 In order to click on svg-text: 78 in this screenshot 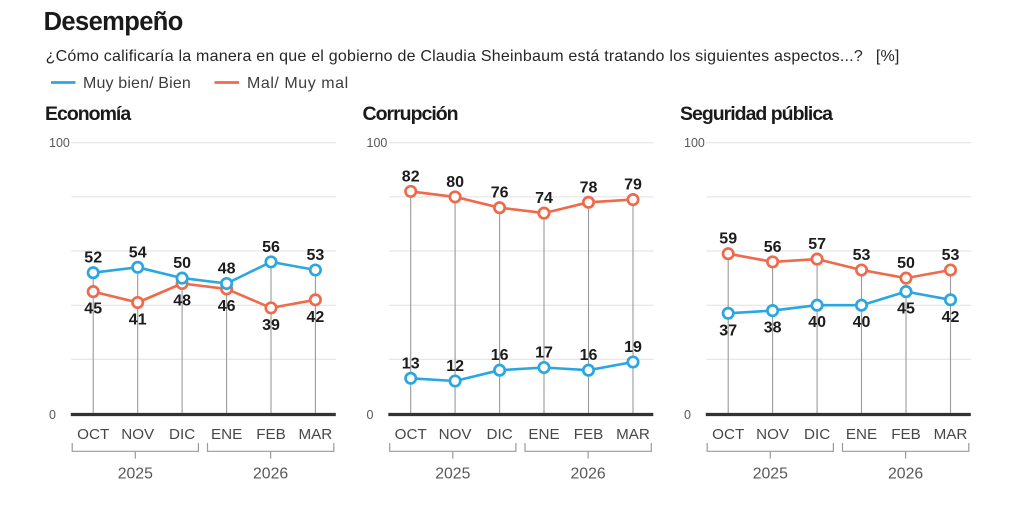, I will do `click(589, 187)`.